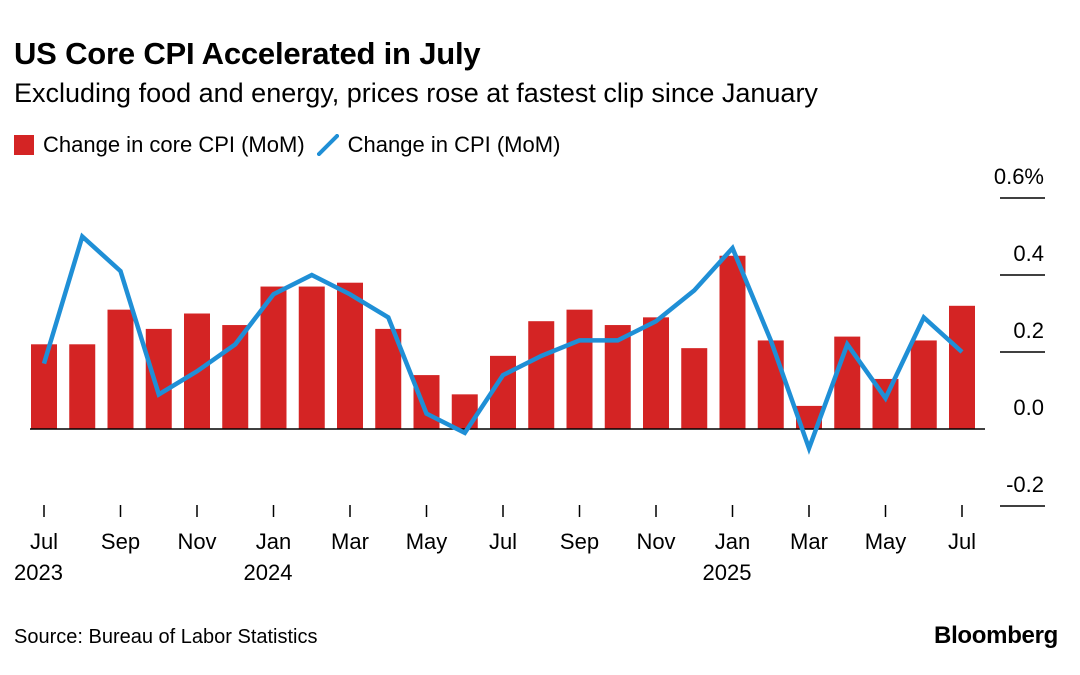 Image resolution: width=1080 pixels, height=675 pixels. I want to click on legend-bar-swatch, so click(24, 145).